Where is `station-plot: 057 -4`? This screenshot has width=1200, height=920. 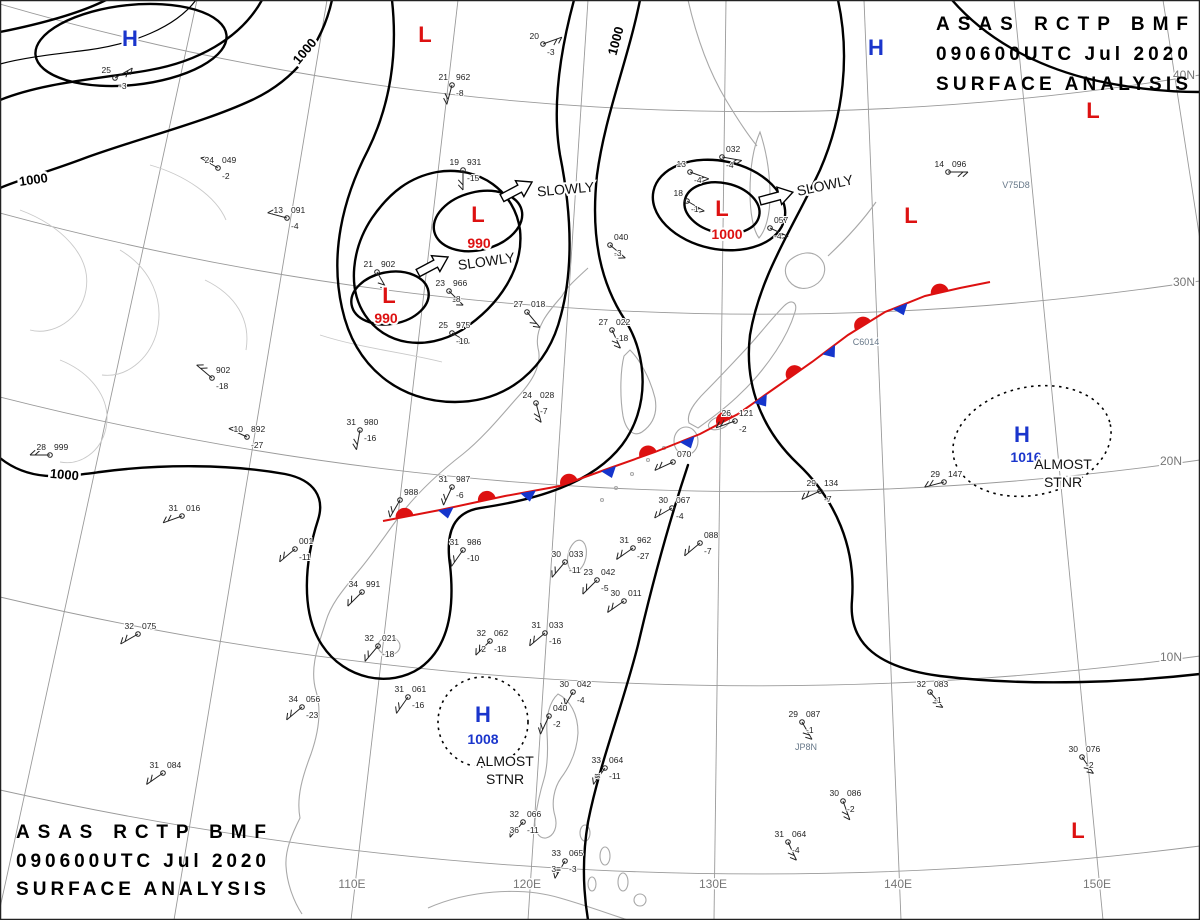 station-plot: 057 -4 is located at coordinates (778, 228).